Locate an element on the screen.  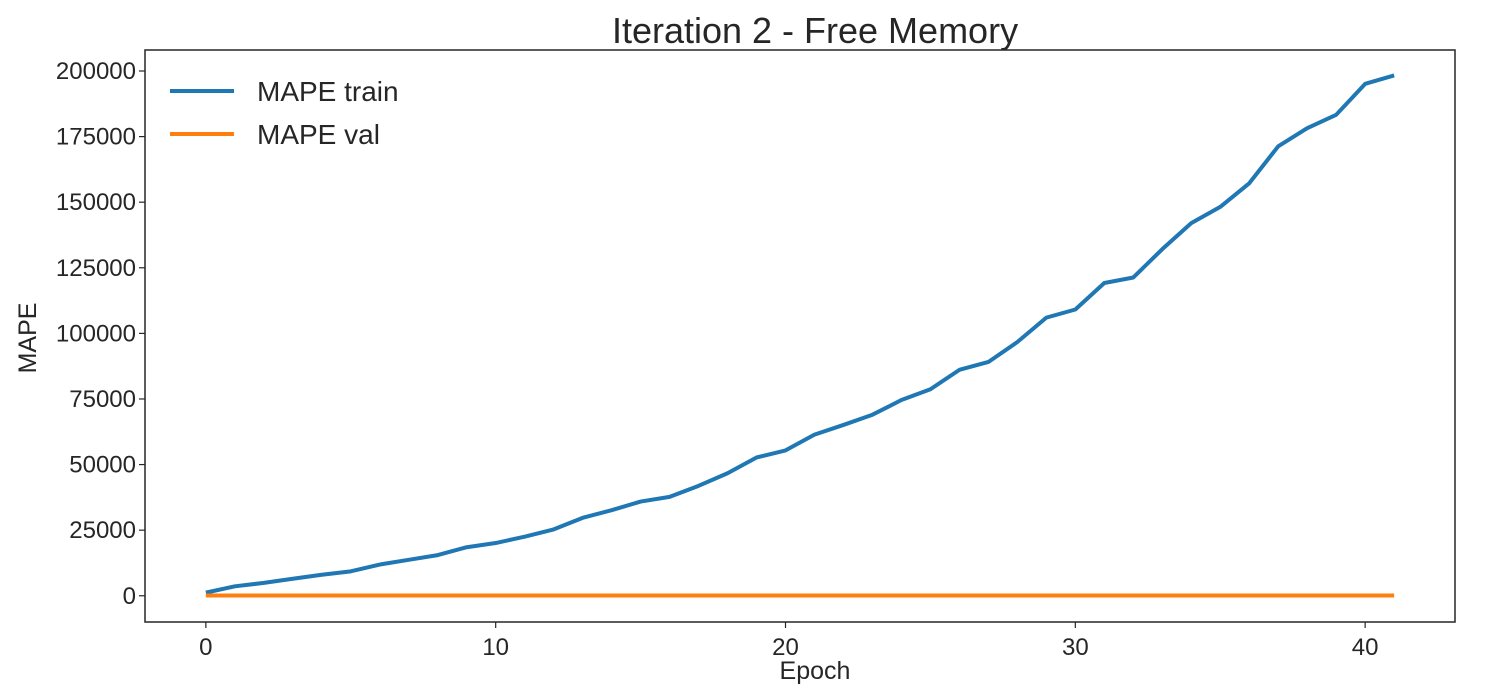
x-axis-ticks: 0 10 20 30 40 is located at coordinates (789, 641).